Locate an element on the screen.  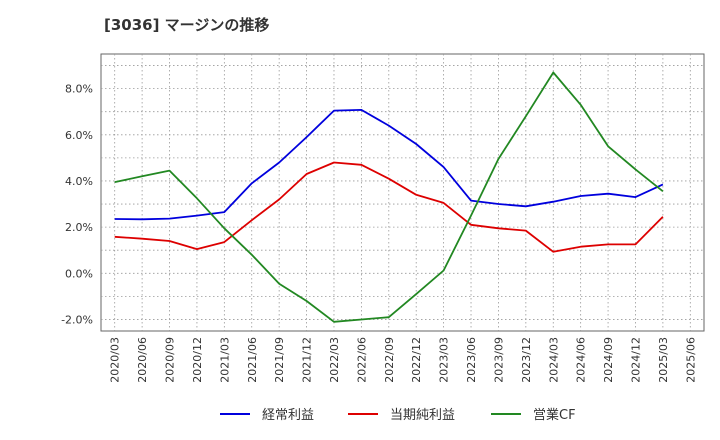
y-axis-ticks: -2.0% 0.0% 2.0% 4.0% 6.0% 8.0% is located at coordinates (77, 205).